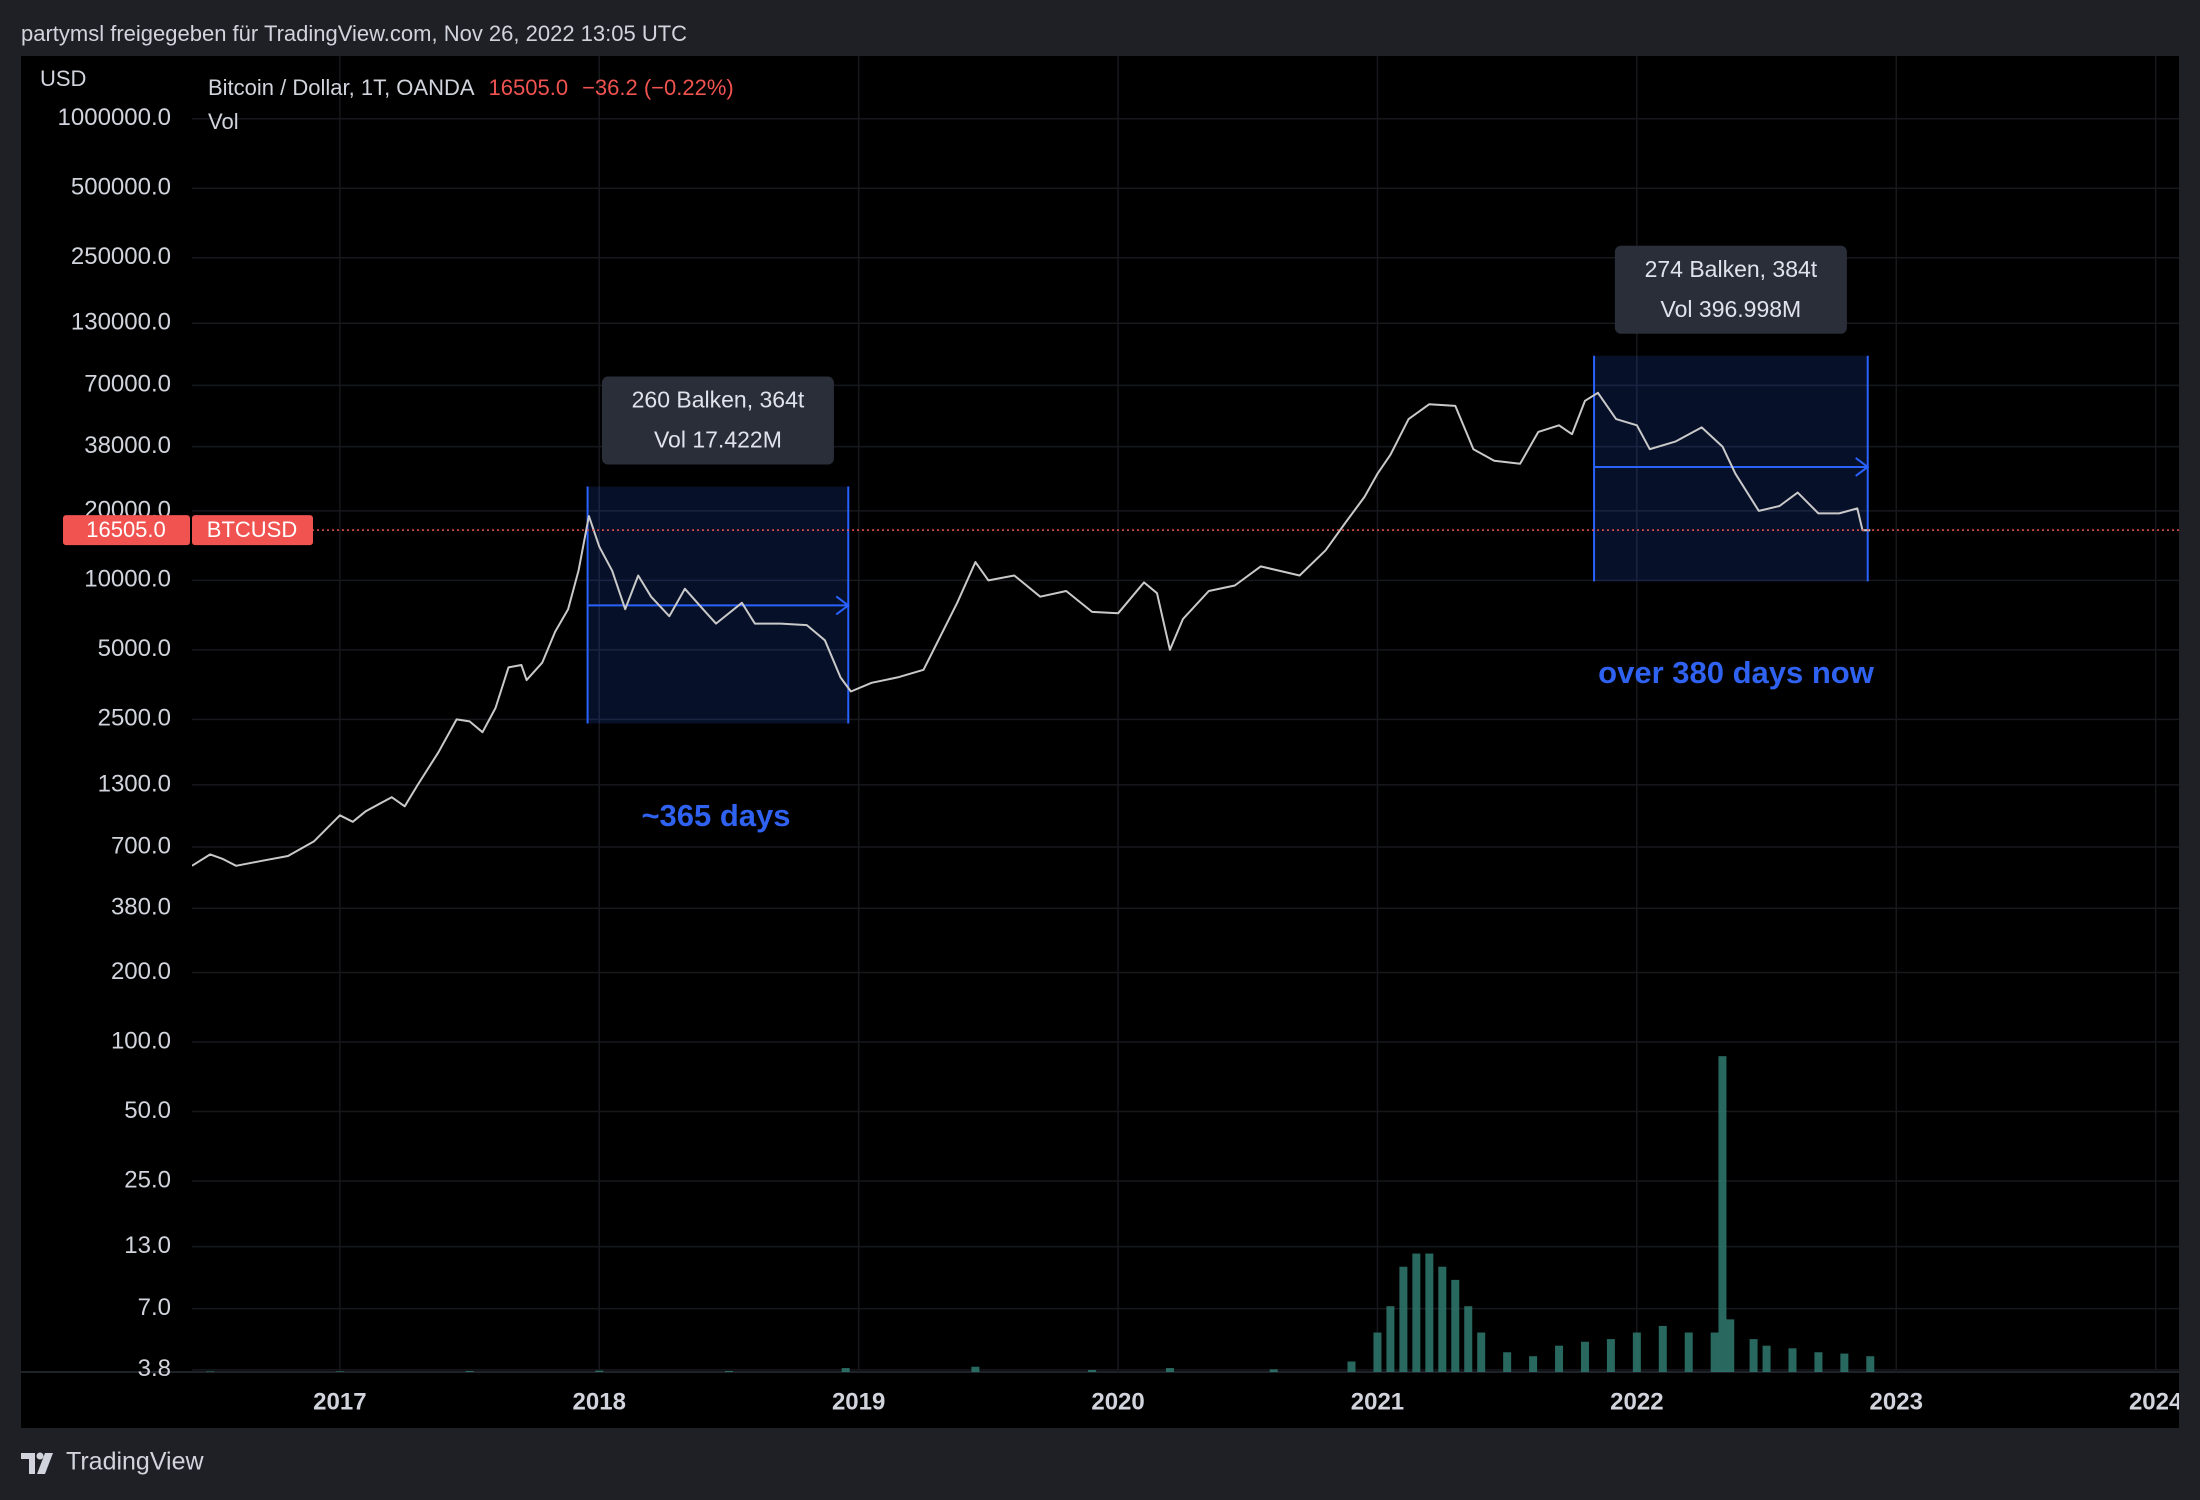  What do you see at coordinates (147, 1179) in the screenshot?
I see `y-tick-label: 25.0` at bounding box center [147, 1179].